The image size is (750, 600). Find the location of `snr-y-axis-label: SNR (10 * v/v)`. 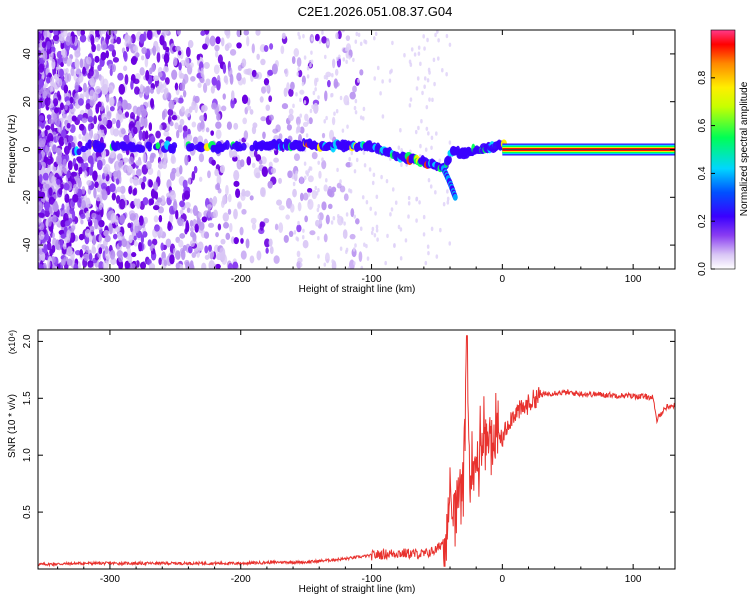

snr-y-axis-label: SNR (10 * v/v) is located at coordinates (12, 426).